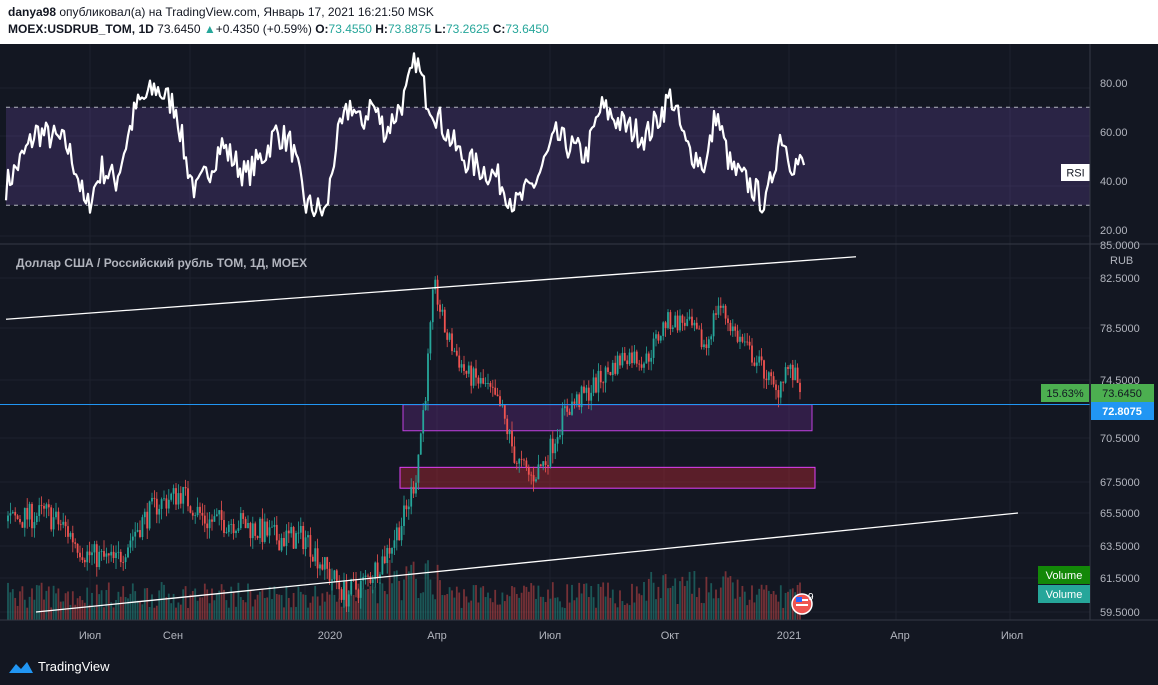 The image size is (1158, 685). Describe the element at coordinates (1075, 172) in the screenshot. I see `rsi-badge-bg` at that location.